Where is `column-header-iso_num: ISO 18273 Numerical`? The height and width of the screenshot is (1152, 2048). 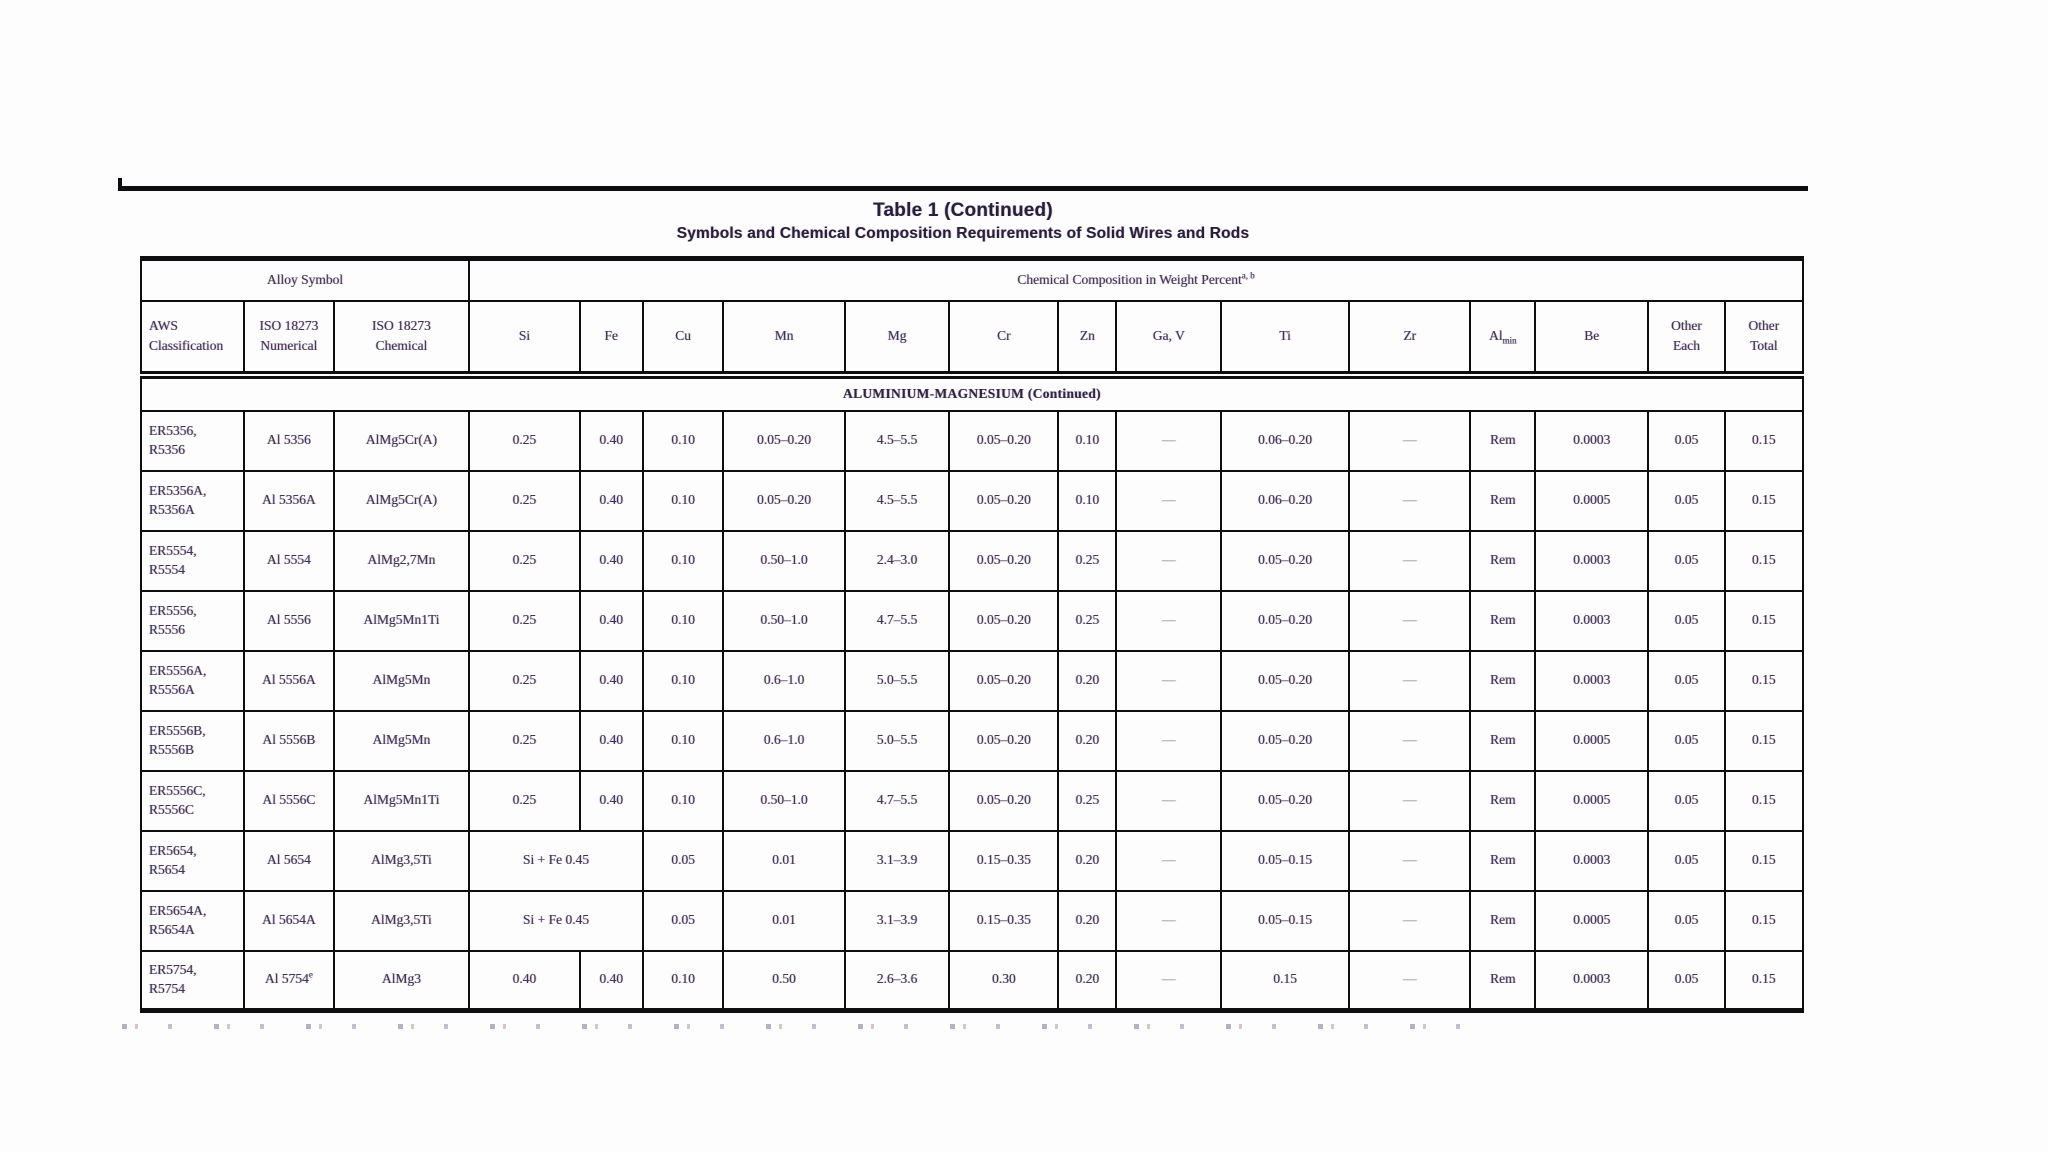
column-header-iso_num: ISO 18273 Numerical is located at coordinates (289, 339).